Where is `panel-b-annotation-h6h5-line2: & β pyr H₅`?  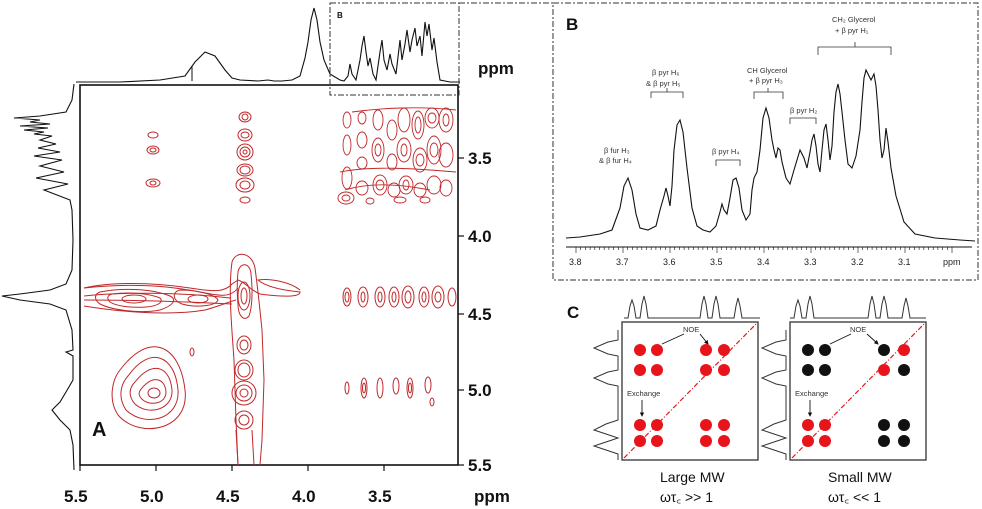
panel-b-annotation-h6h5-line2: & β pyr H₅ is located at coordinates (663, 83).